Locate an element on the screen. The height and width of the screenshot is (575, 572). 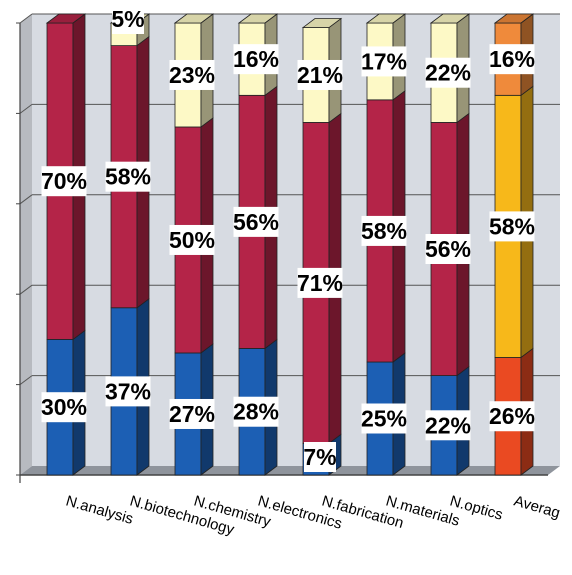
data-label: 71% is located at coordinates (320, 282).